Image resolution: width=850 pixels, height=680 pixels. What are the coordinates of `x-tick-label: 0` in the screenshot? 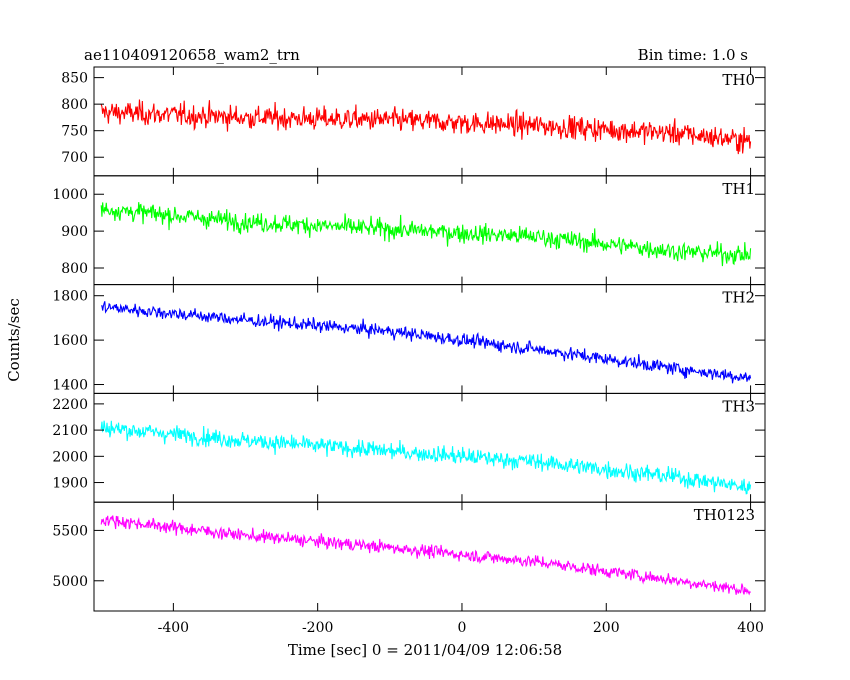 It's located at (462, 628).